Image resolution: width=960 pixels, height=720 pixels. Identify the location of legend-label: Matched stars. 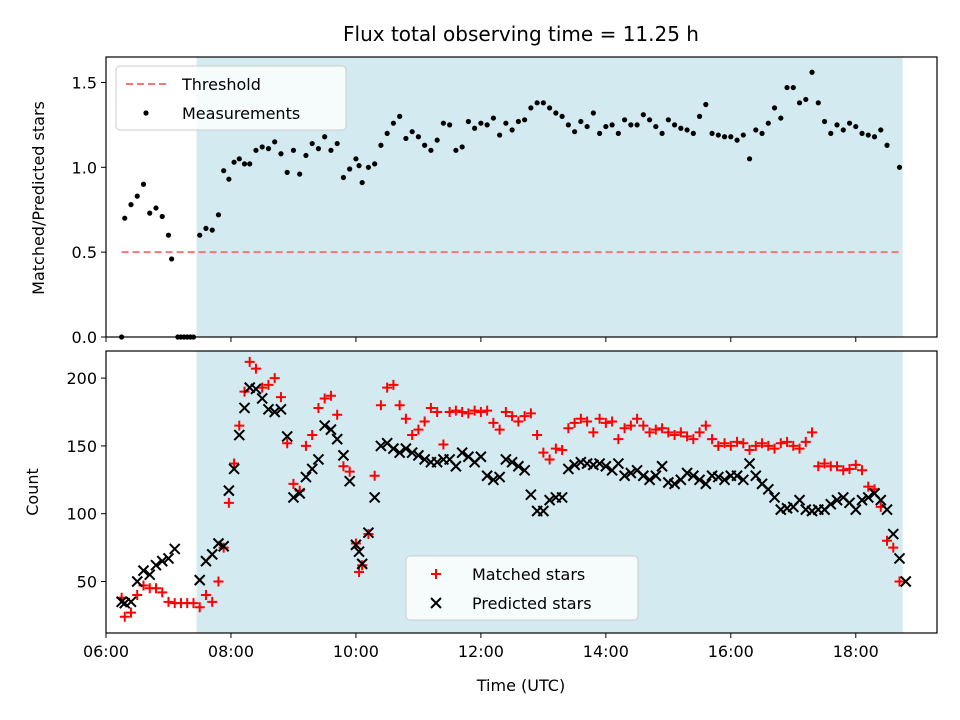
(528, 574).